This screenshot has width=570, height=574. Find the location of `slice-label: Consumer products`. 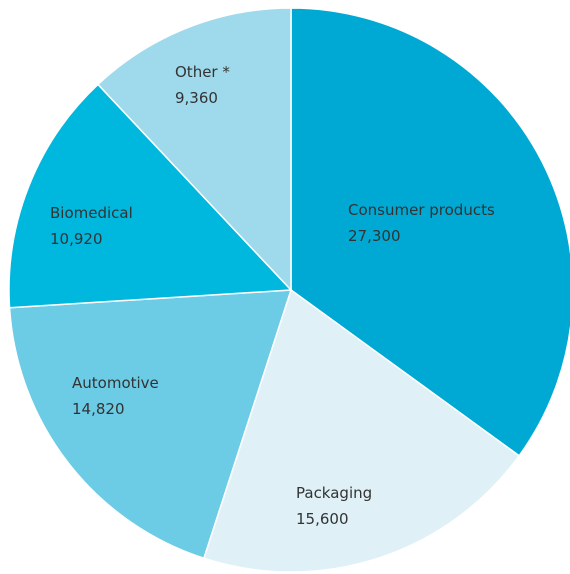

slice-label: Consumer products is located at coordinates (421, 210).